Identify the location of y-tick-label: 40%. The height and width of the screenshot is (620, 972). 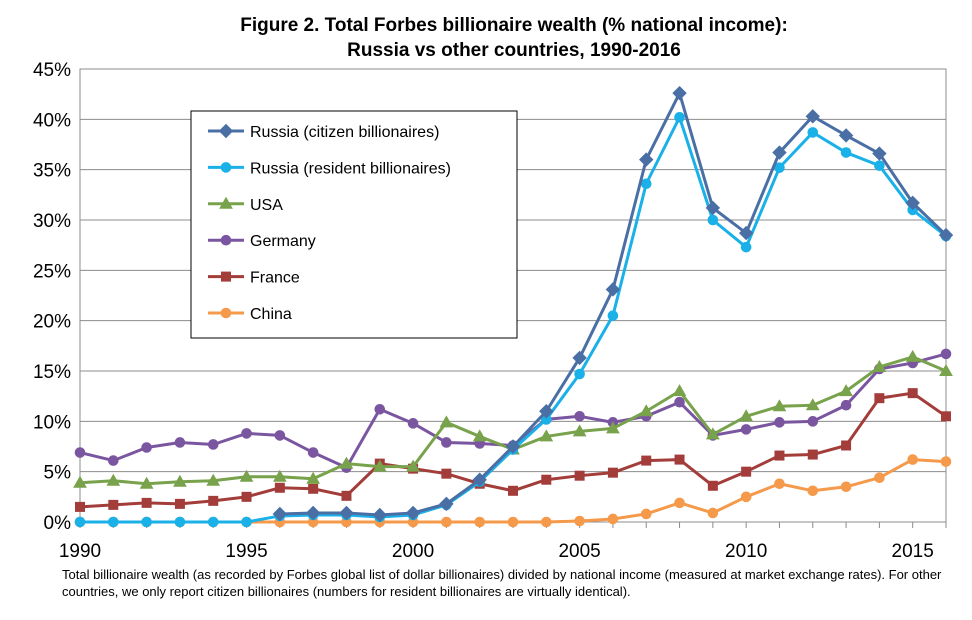
(52, 120).